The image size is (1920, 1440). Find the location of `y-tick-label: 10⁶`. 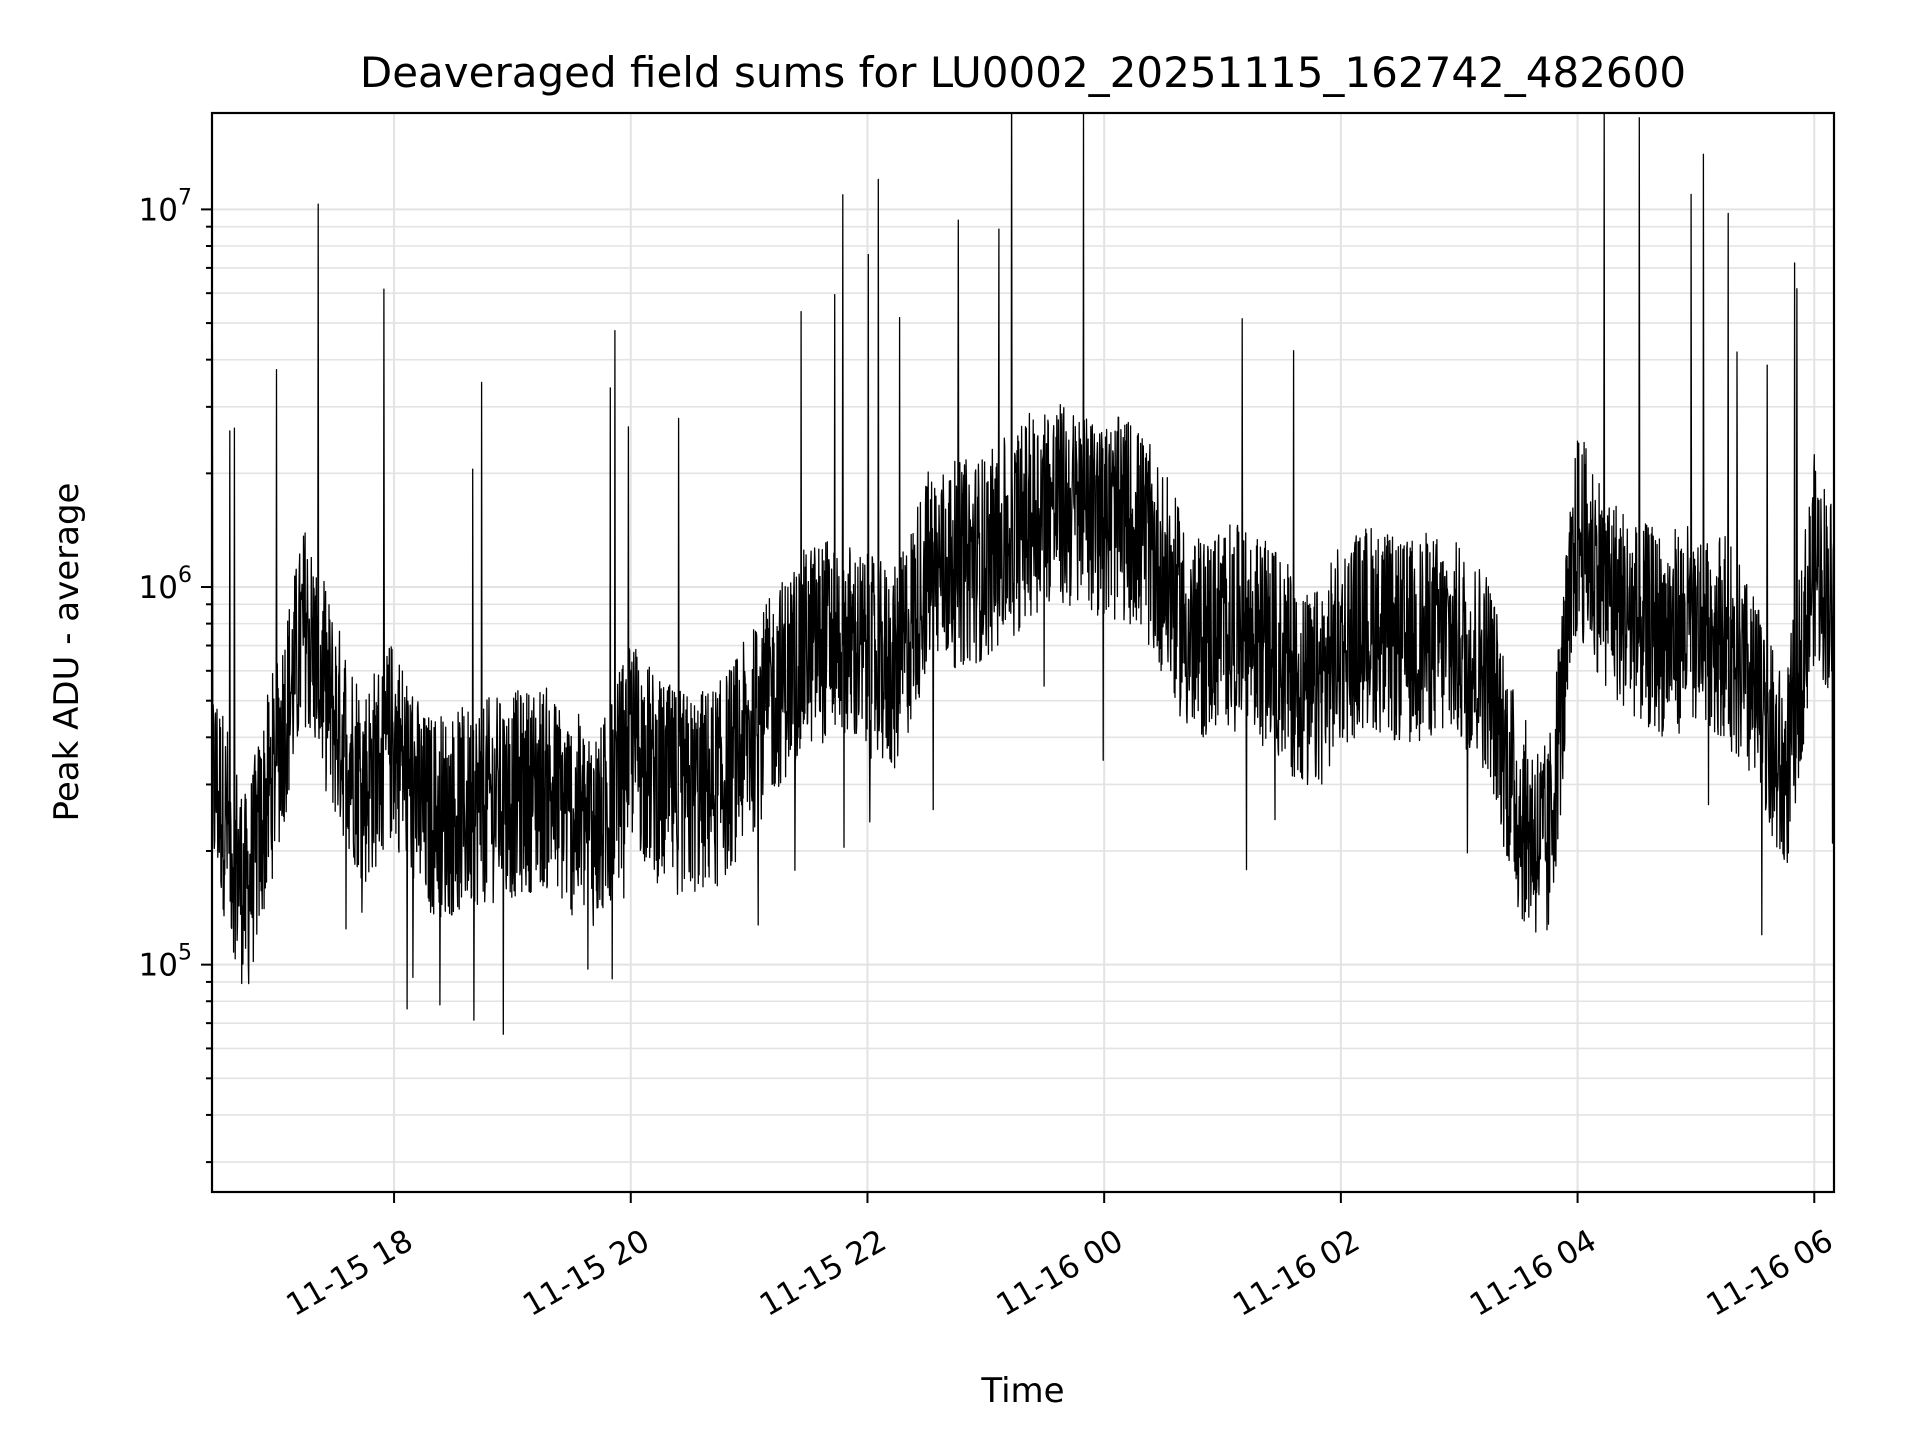

y-tick-label: 10⁶ is located at coordinates (165, 584).